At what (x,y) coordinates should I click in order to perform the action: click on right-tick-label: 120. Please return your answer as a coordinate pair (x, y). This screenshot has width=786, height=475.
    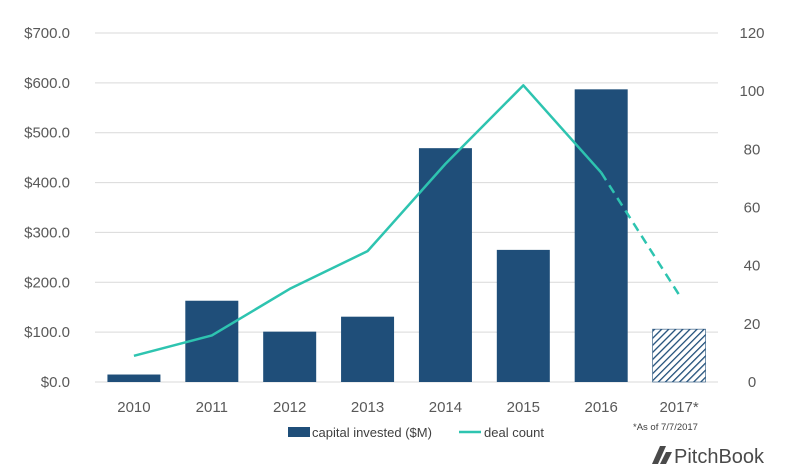
    Looking at the image, I should click on (751, 33).